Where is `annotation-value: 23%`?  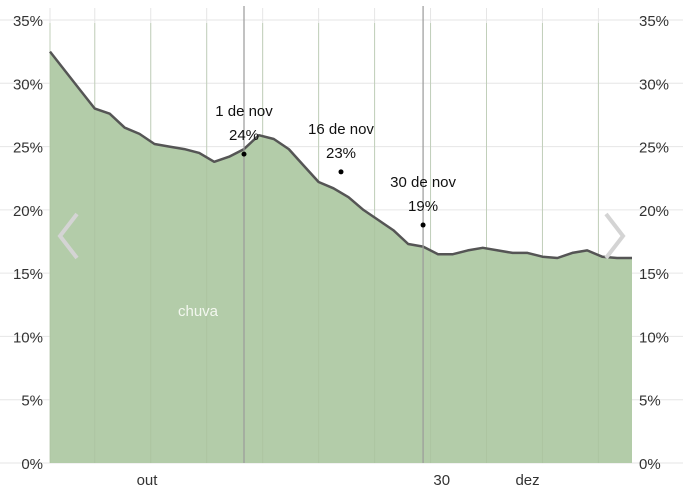 annotation-value: 23% is located at coordinates (341, 153).